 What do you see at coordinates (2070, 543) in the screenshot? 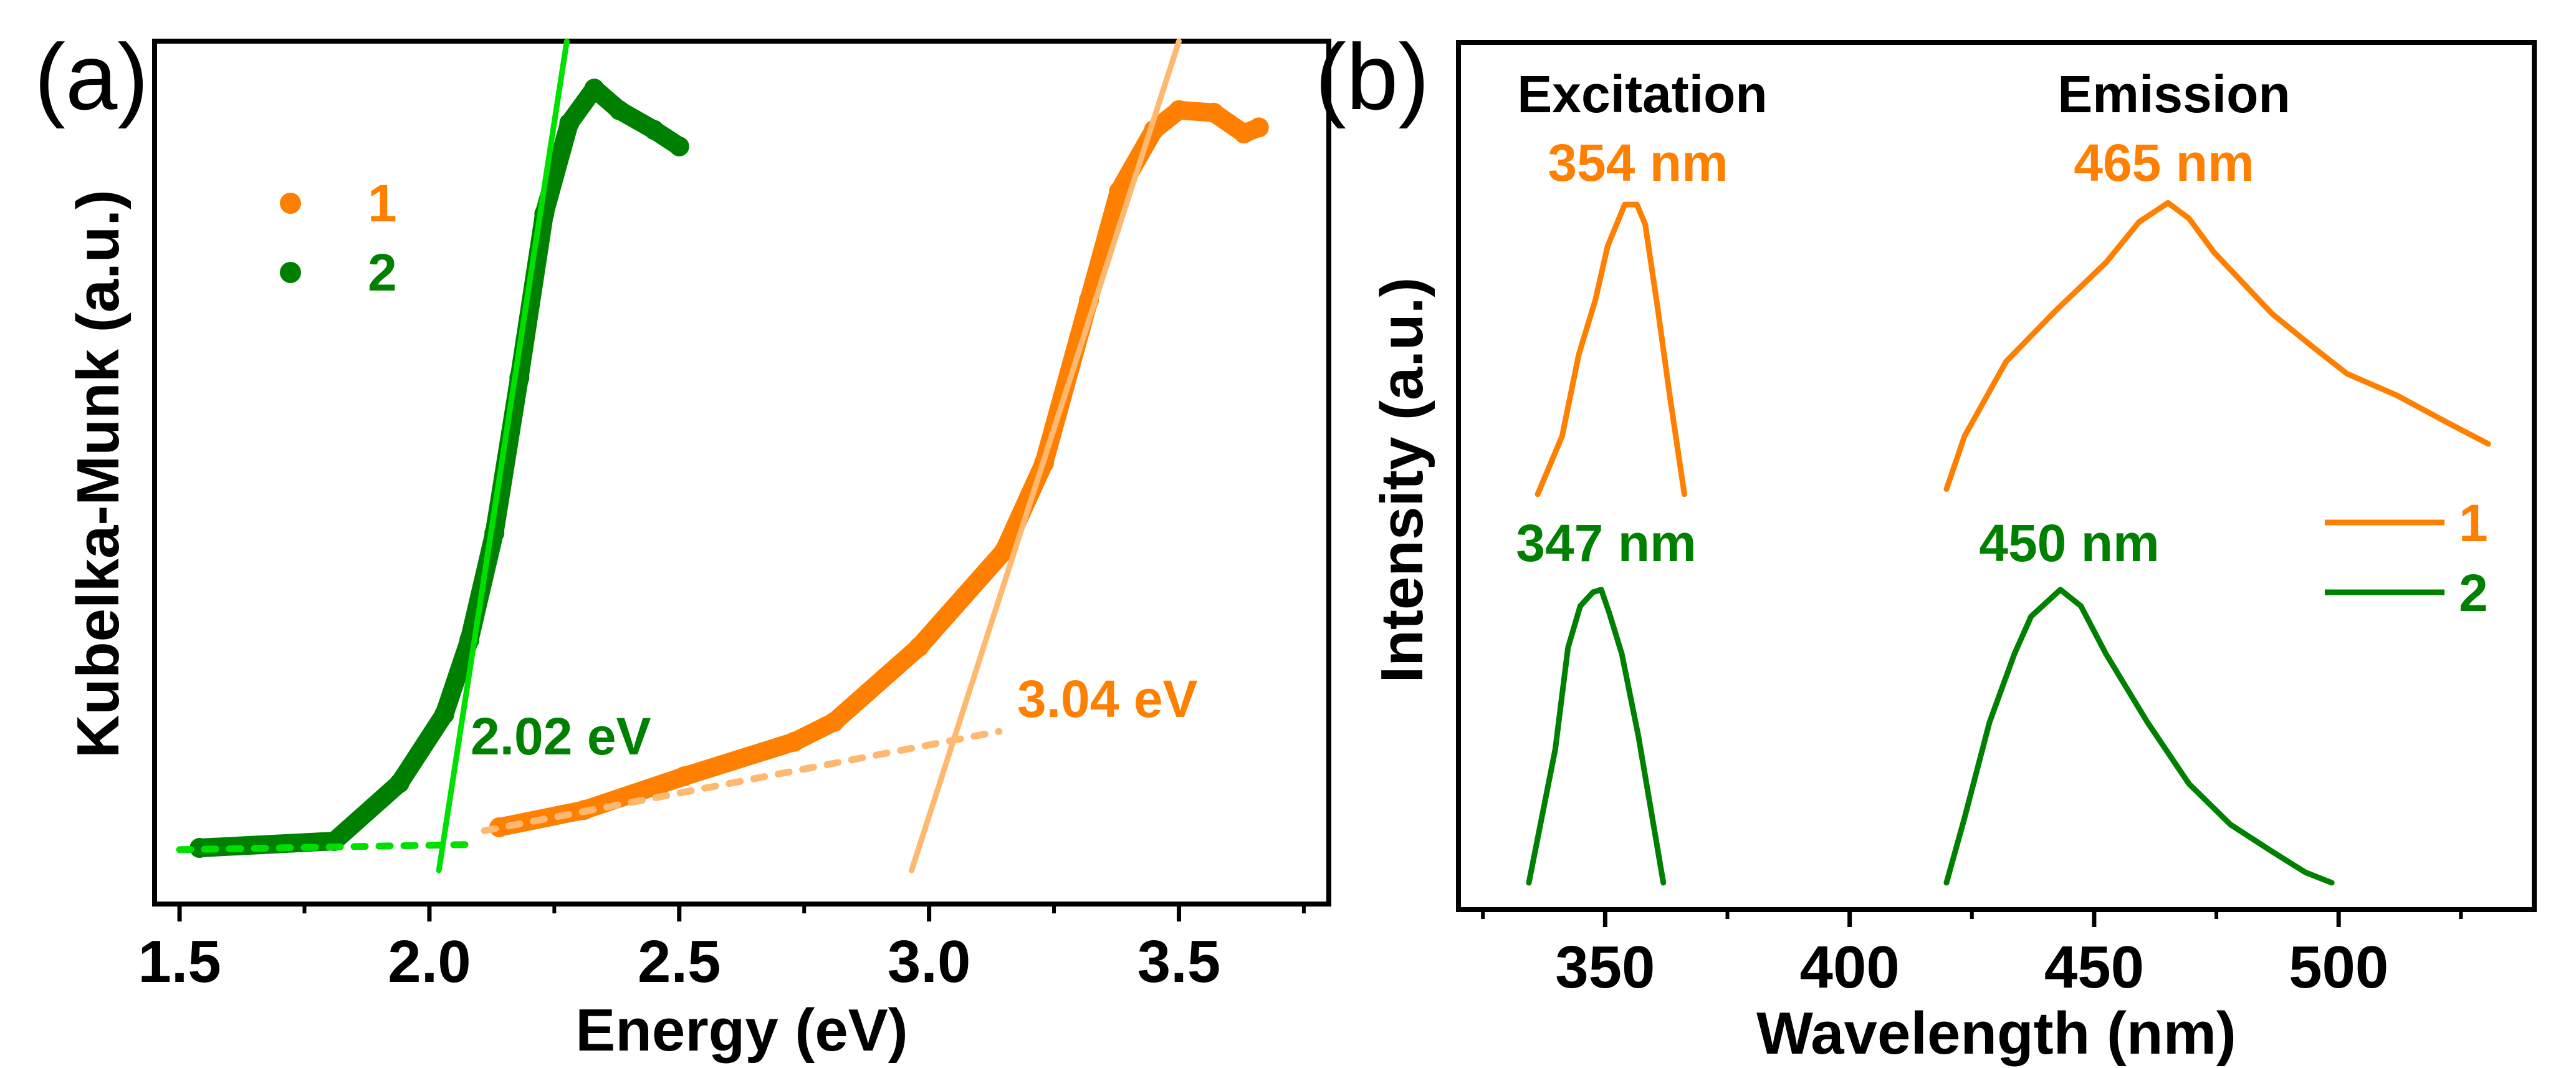
I see `peak-label-emission-2: 450 nm` at bounding box center [2070, 543].